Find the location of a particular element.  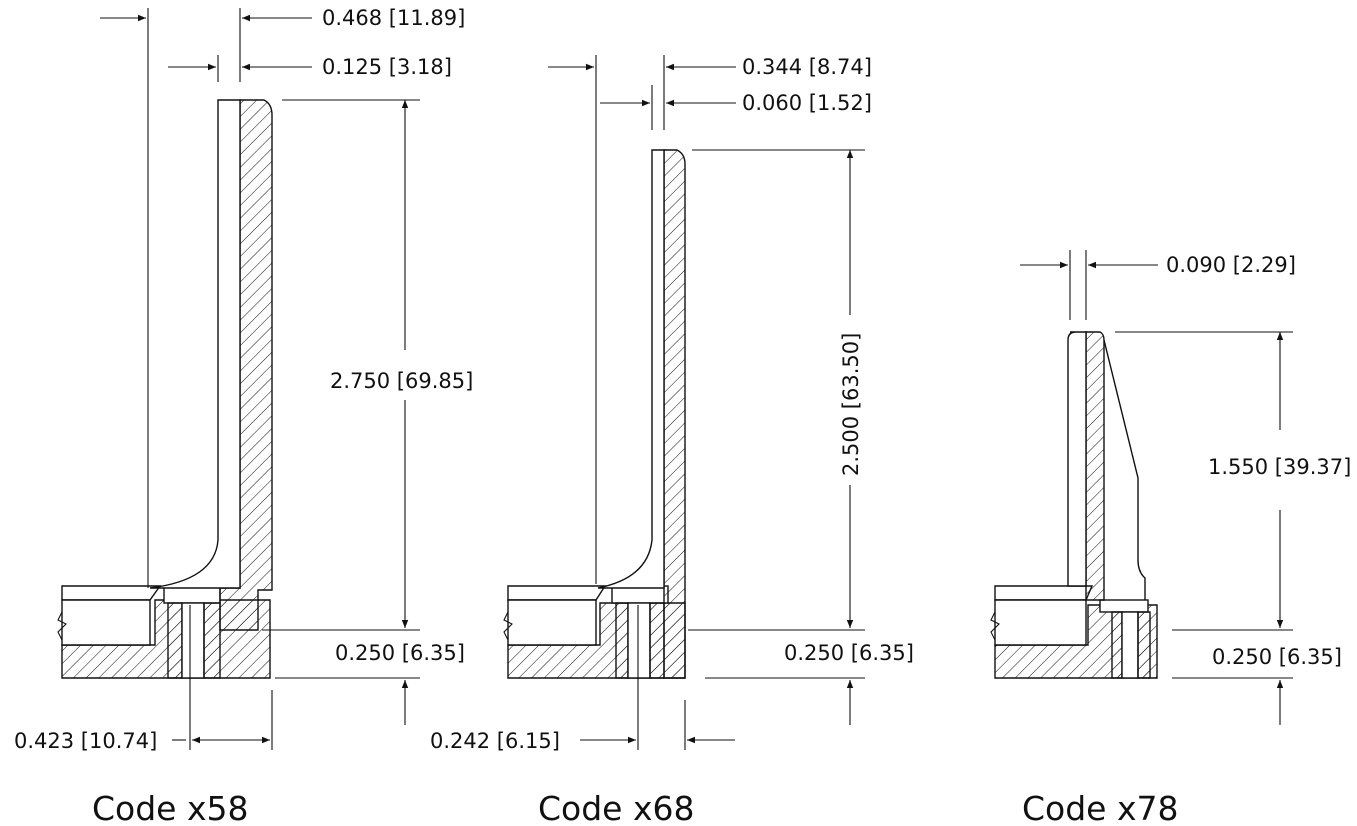

profile-x68 is located at coordinates (594, 414).